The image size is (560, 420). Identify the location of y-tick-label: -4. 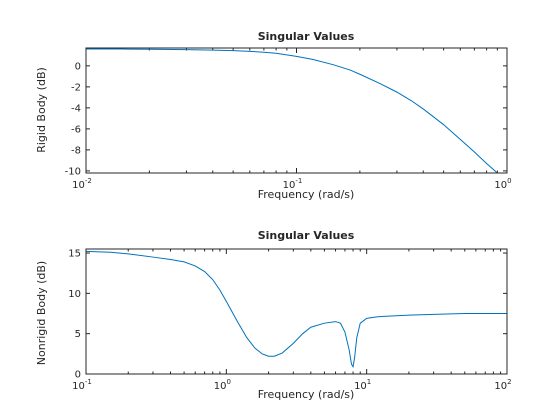
(76, 108).